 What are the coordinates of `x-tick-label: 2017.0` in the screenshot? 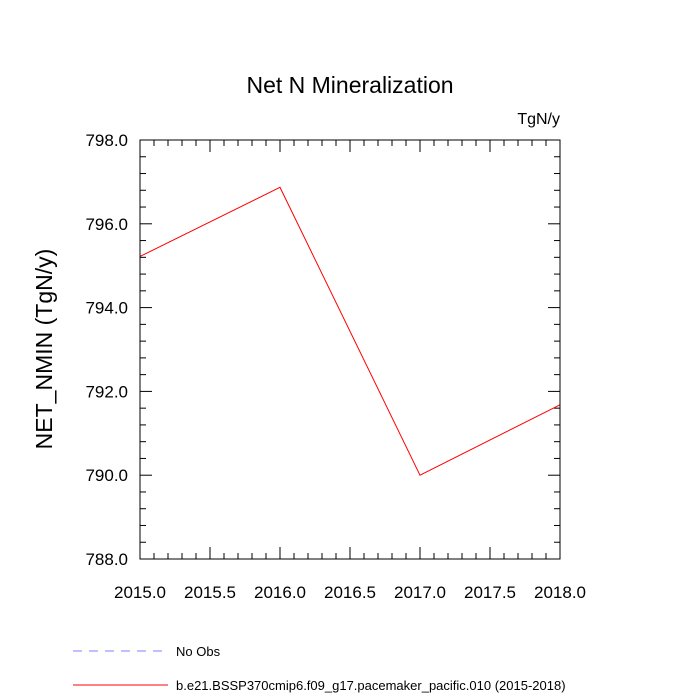 It's located at (420, 592).